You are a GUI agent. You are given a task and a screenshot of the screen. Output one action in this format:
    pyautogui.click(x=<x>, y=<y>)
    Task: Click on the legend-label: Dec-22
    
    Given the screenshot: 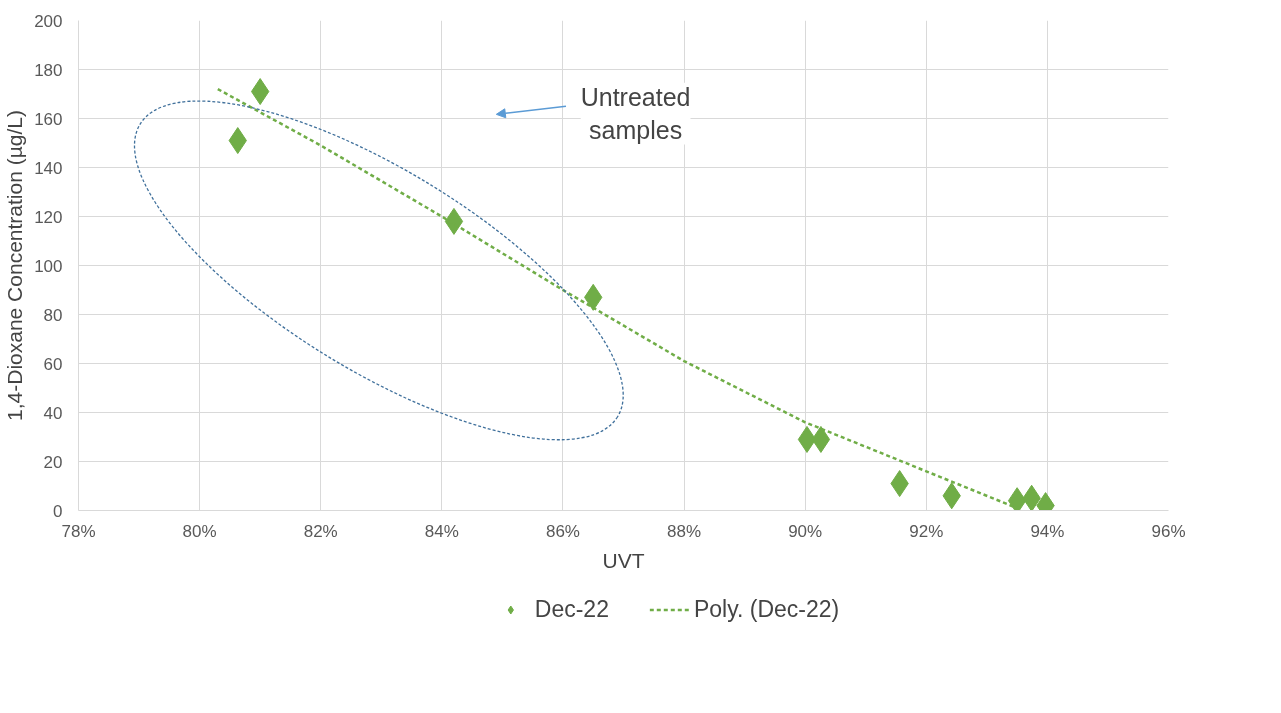 What is the action you would take?
    pyautogui.click(x=571, y=609)
    